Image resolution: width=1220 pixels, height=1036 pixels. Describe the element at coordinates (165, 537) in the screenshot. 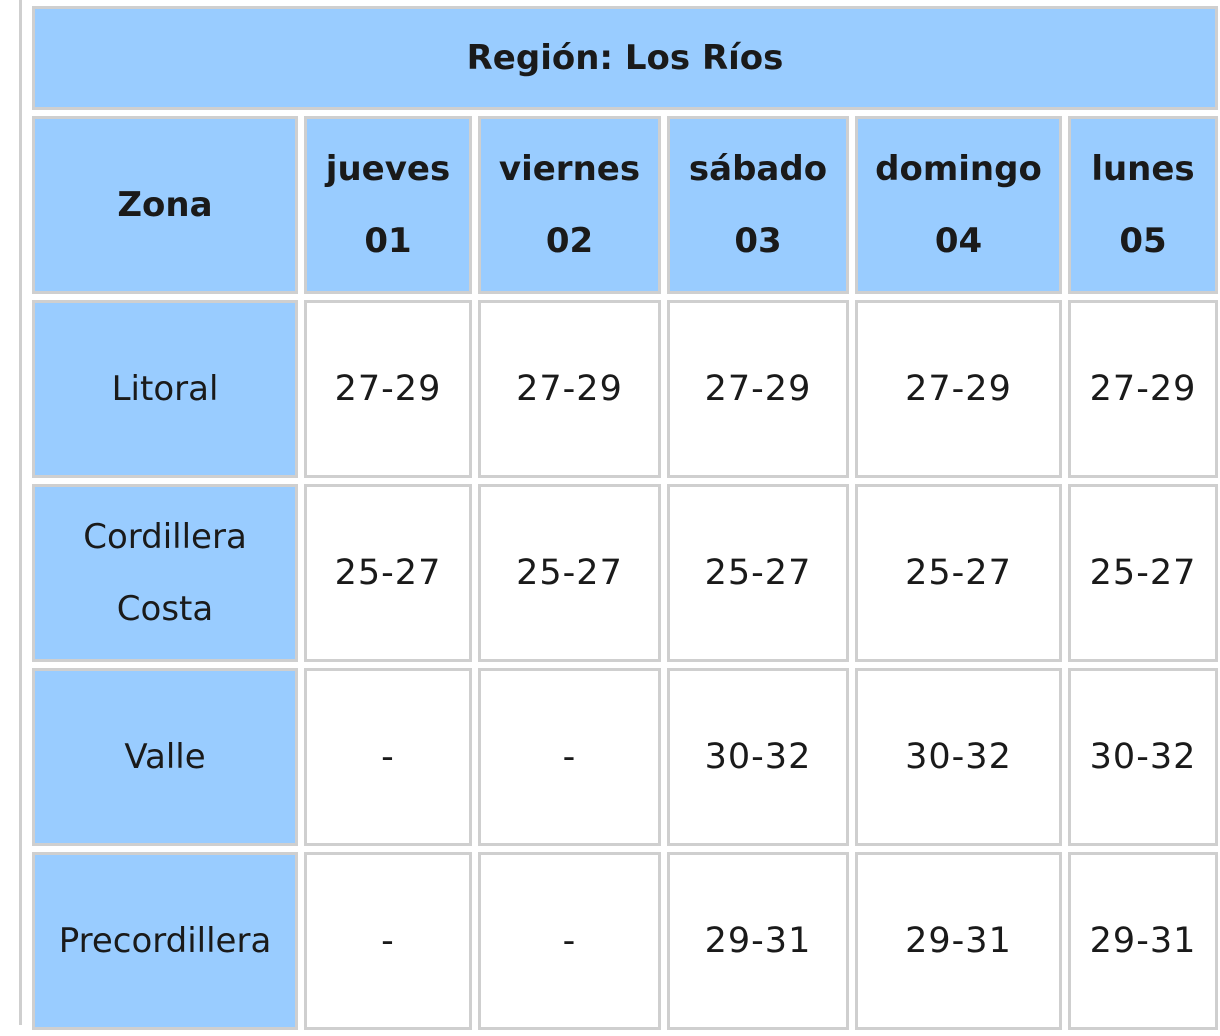

I see `zone-name-line: Cordillera` at that location.